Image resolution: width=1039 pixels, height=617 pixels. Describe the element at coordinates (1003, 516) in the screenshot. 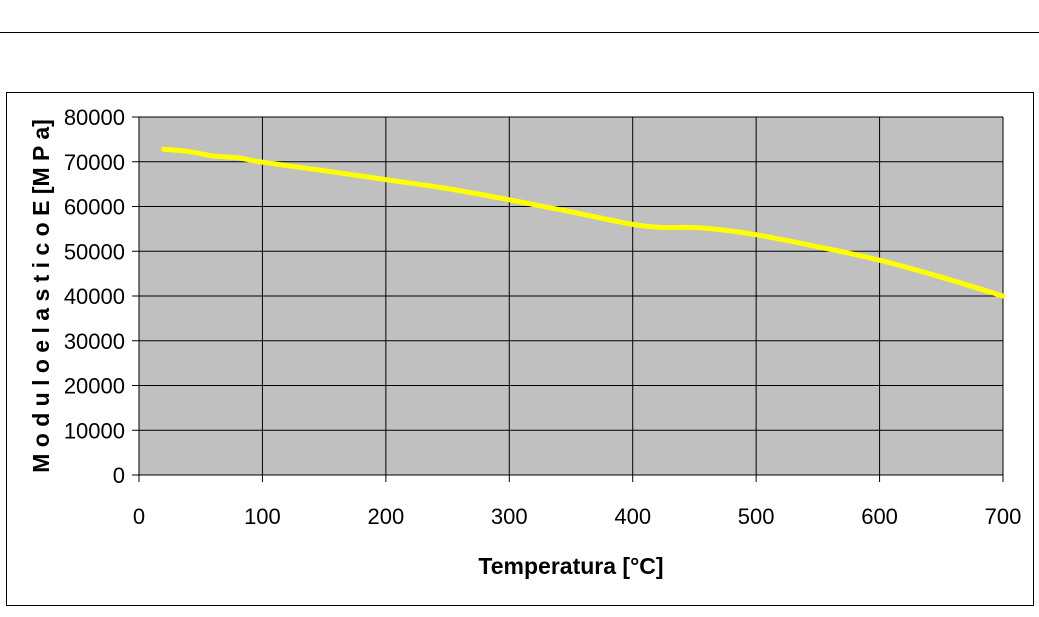

I see `x-tick-label: 700` at that location.